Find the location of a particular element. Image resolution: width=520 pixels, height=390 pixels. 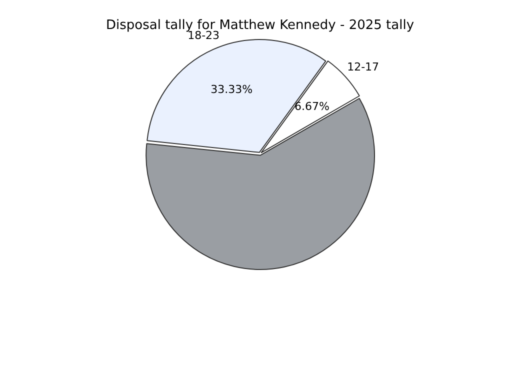

slice-label: 12-17 is located at coordinates (363, 67).